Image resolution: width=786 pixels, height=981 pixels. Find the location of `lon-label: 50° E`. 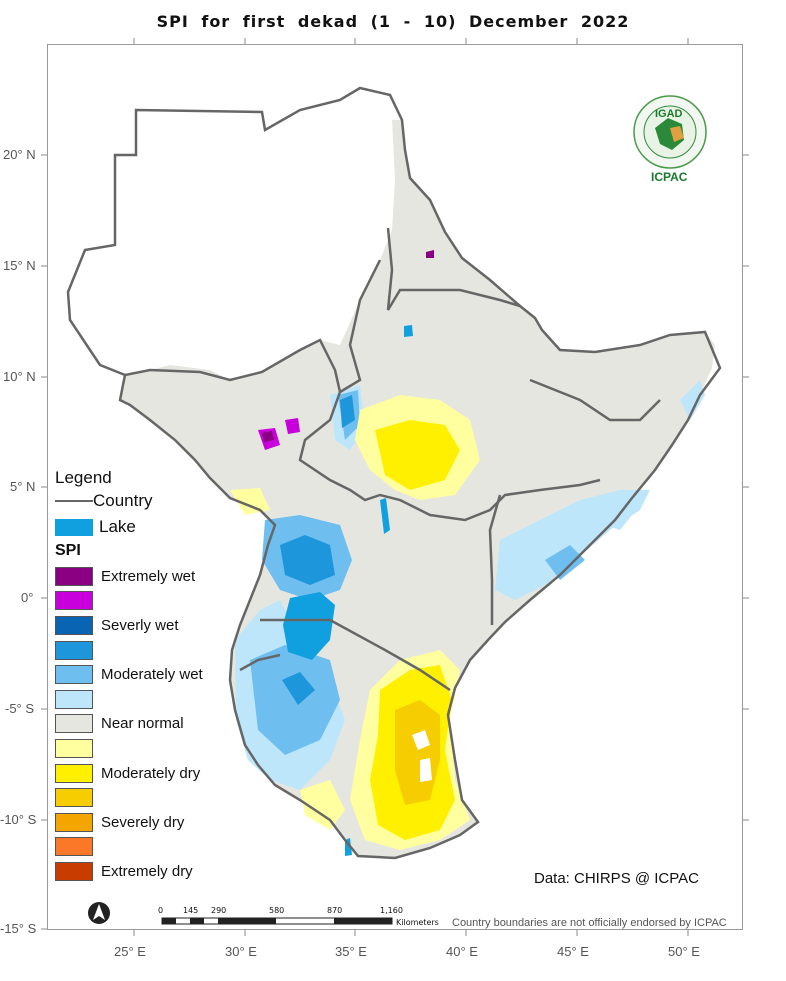

lon-label: 50° E is located at coordinates (684, 951).